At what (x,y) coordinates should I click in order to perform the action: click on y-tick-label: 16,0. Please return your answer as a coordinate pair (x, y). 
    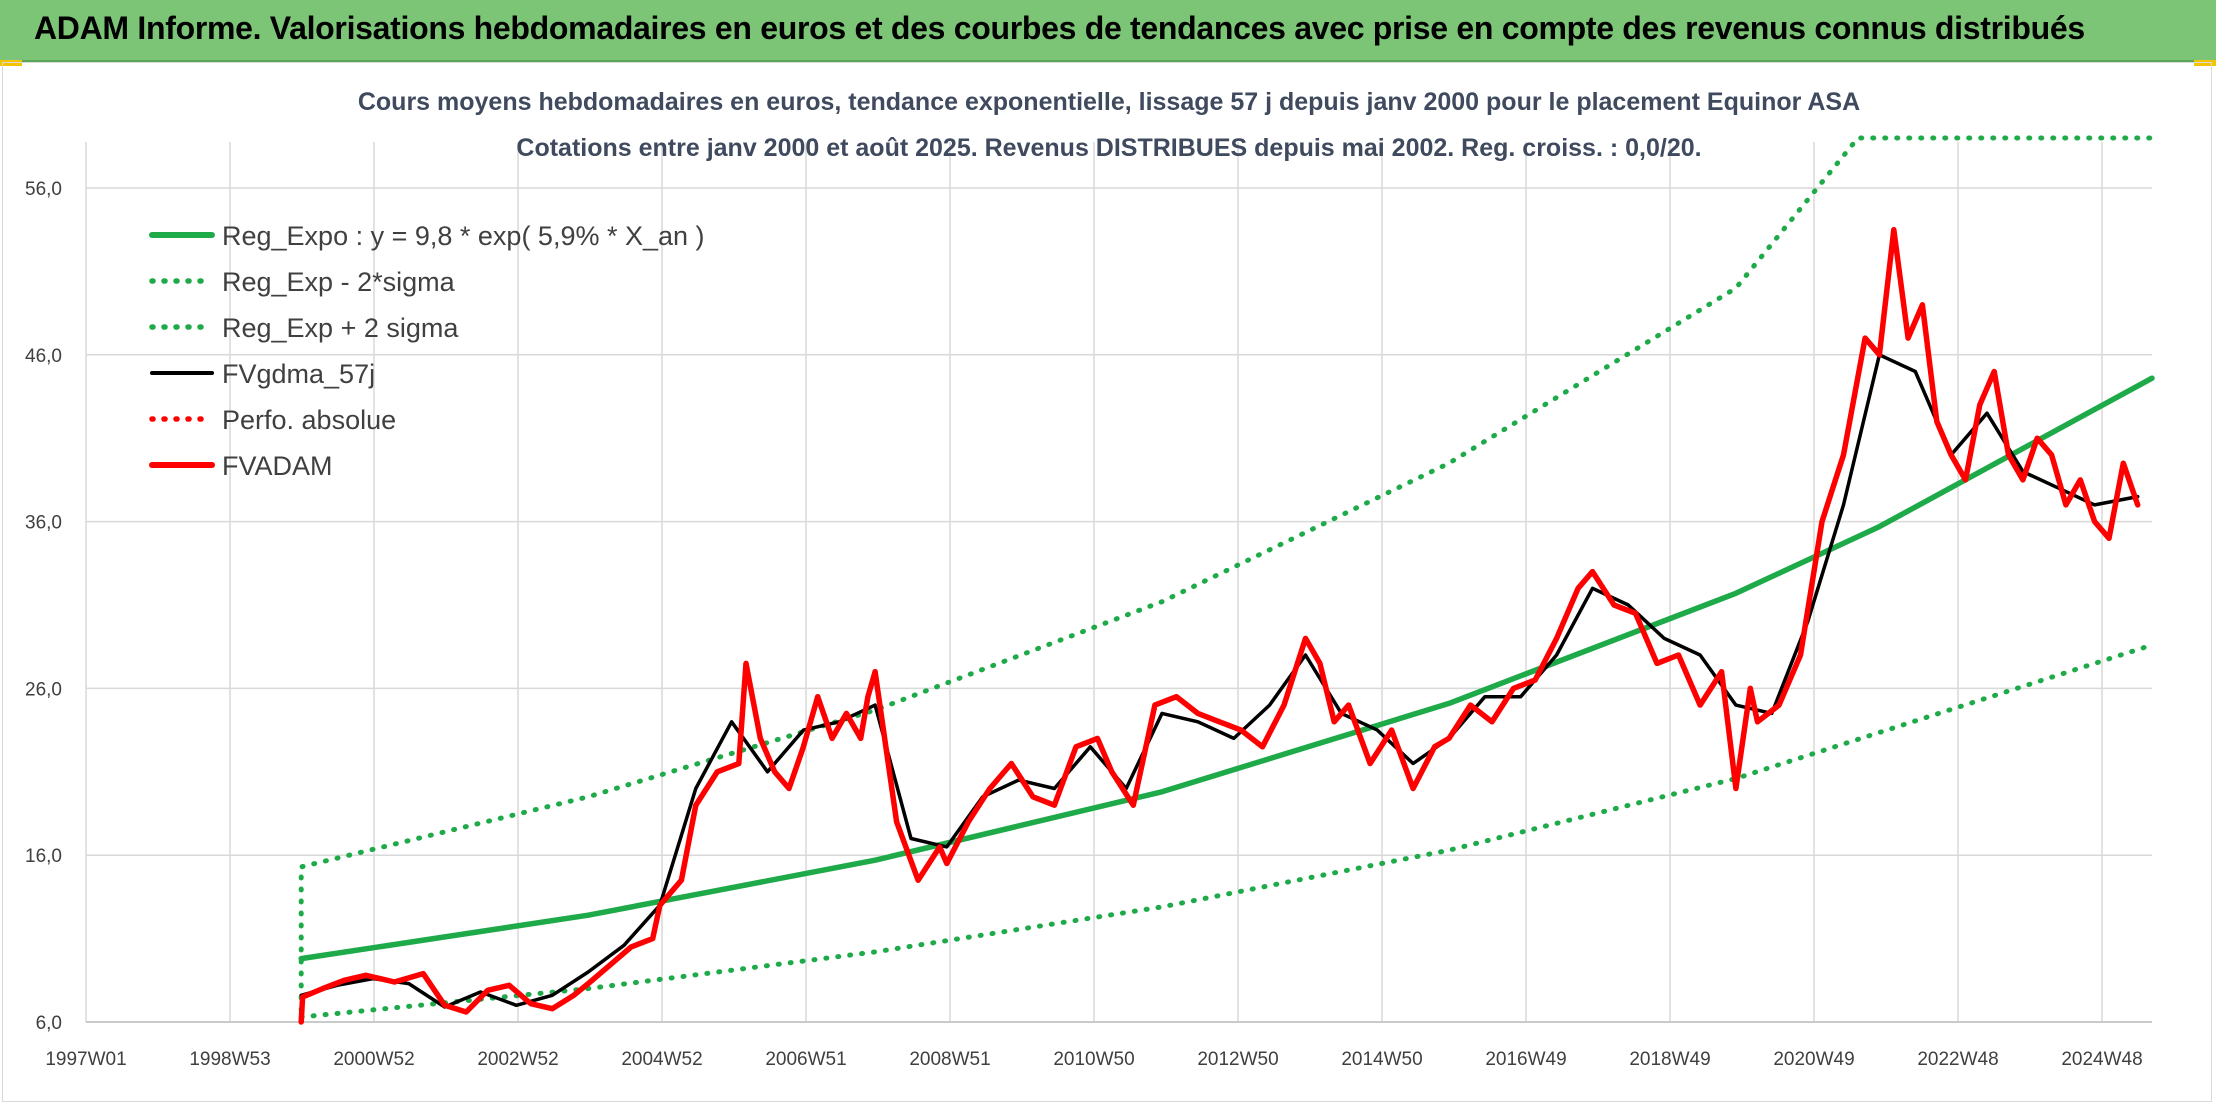
    Looking at the image, I should click on (43, 856).